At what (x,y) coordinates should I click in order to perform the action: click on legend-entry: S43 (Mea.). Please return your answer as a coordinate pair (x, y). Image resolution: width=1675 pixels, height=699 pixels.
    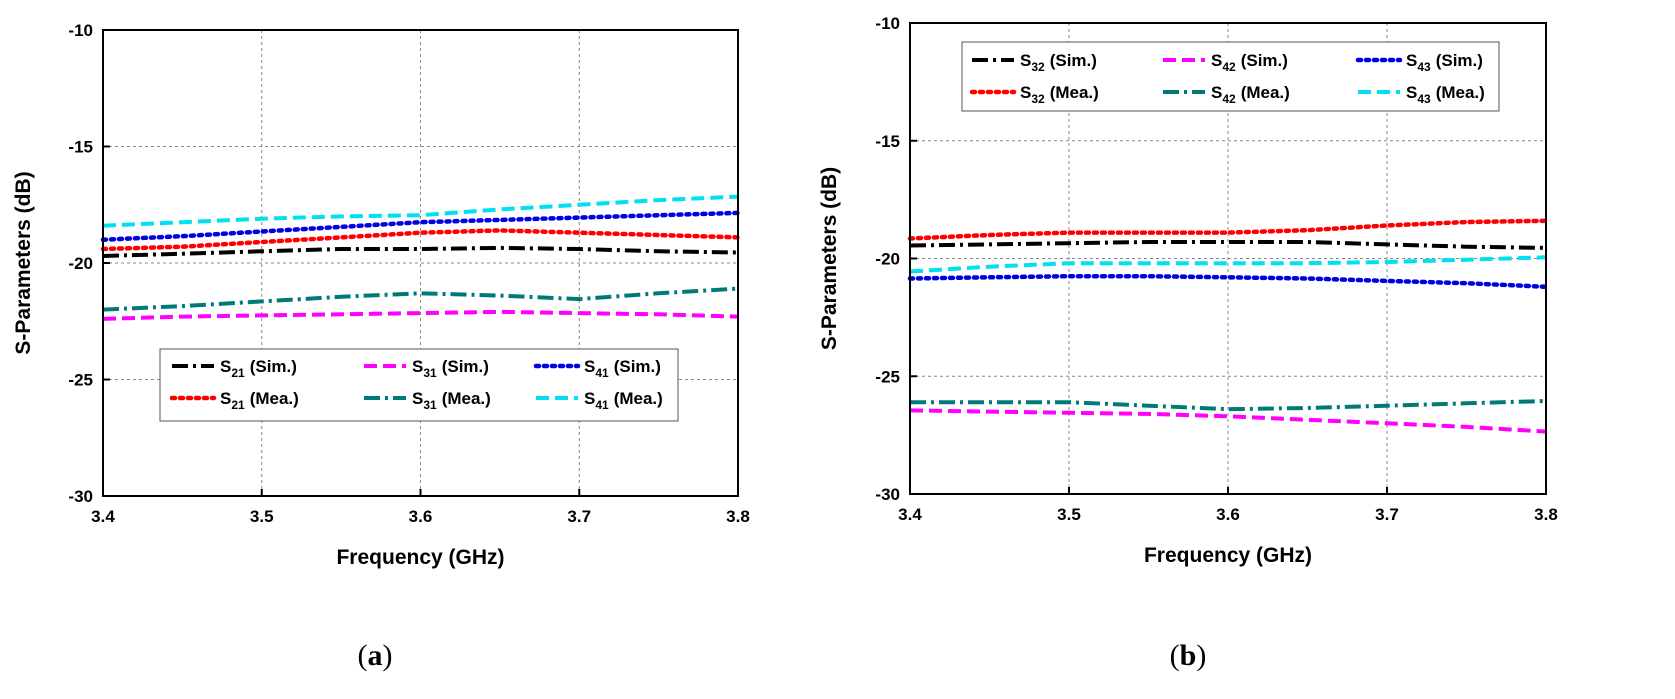
    Looking at the image, I should click on (1445, 94).